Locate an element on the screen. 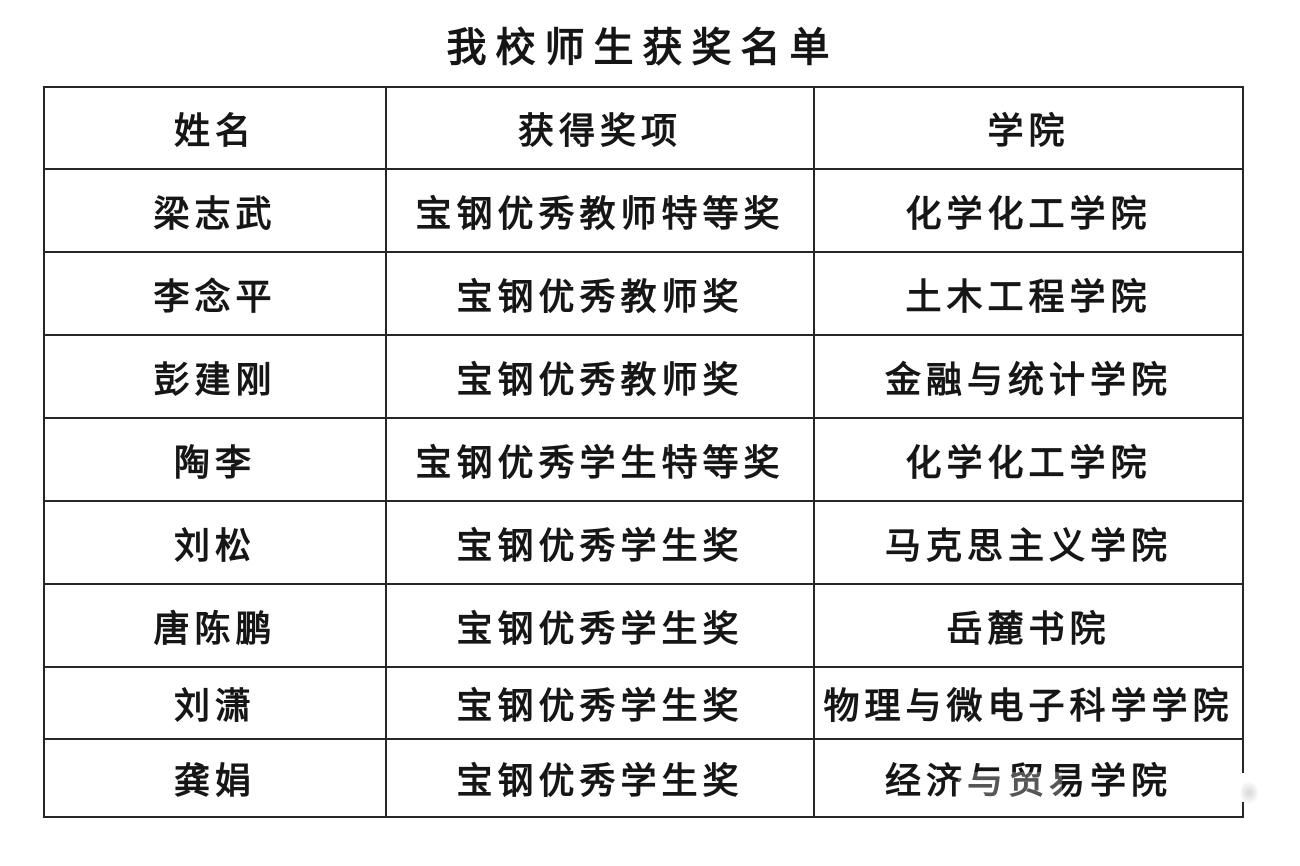 The height and width of the screenshot is (866, 1300). cell-college: 物理与微电子科学学院 is located at coordinates (1028, 703).